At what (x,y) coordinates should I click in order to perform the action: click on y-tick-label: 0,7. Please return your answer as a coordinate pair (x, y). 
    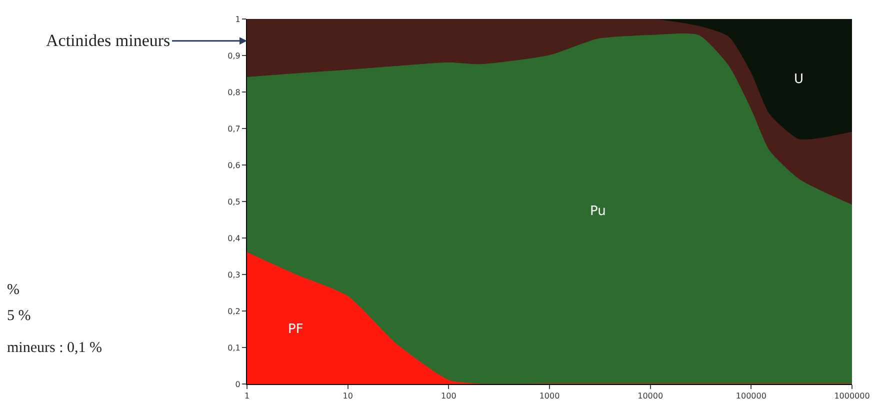
    Looking at the image, I should click on (234, 129).